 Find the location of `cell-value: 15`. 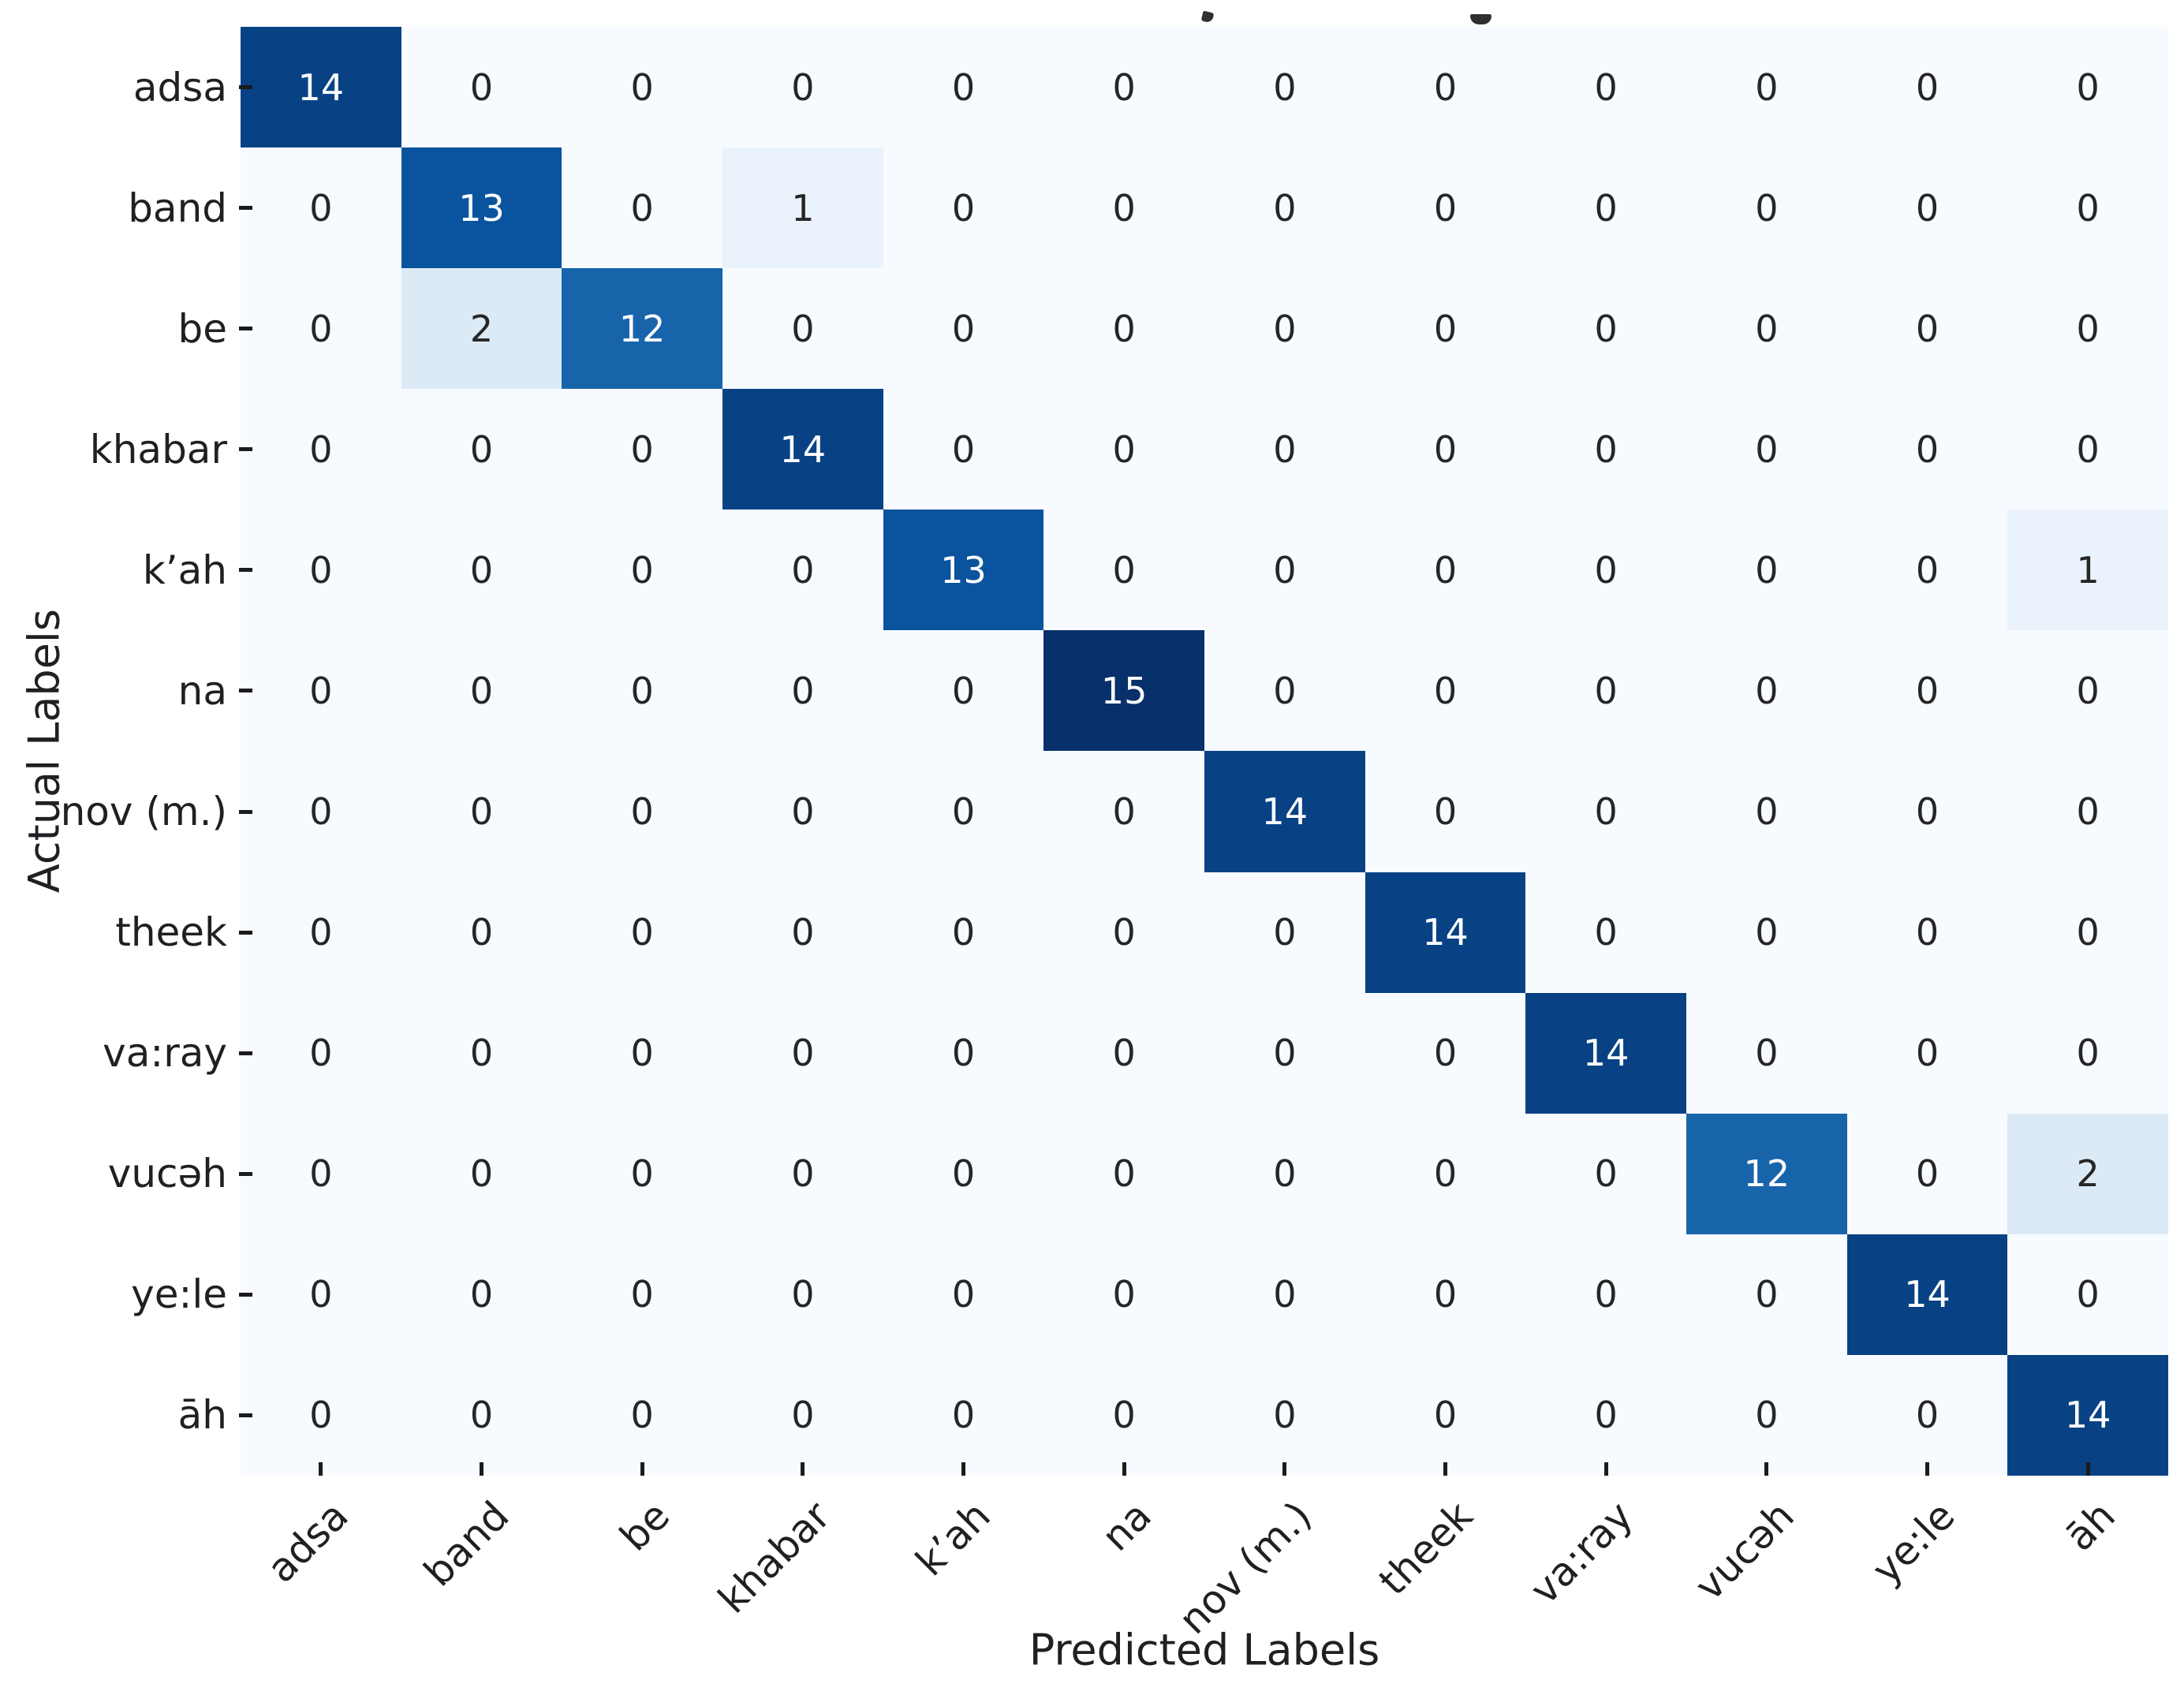

cell-value: 15 is located at coordinates (1124, 690).